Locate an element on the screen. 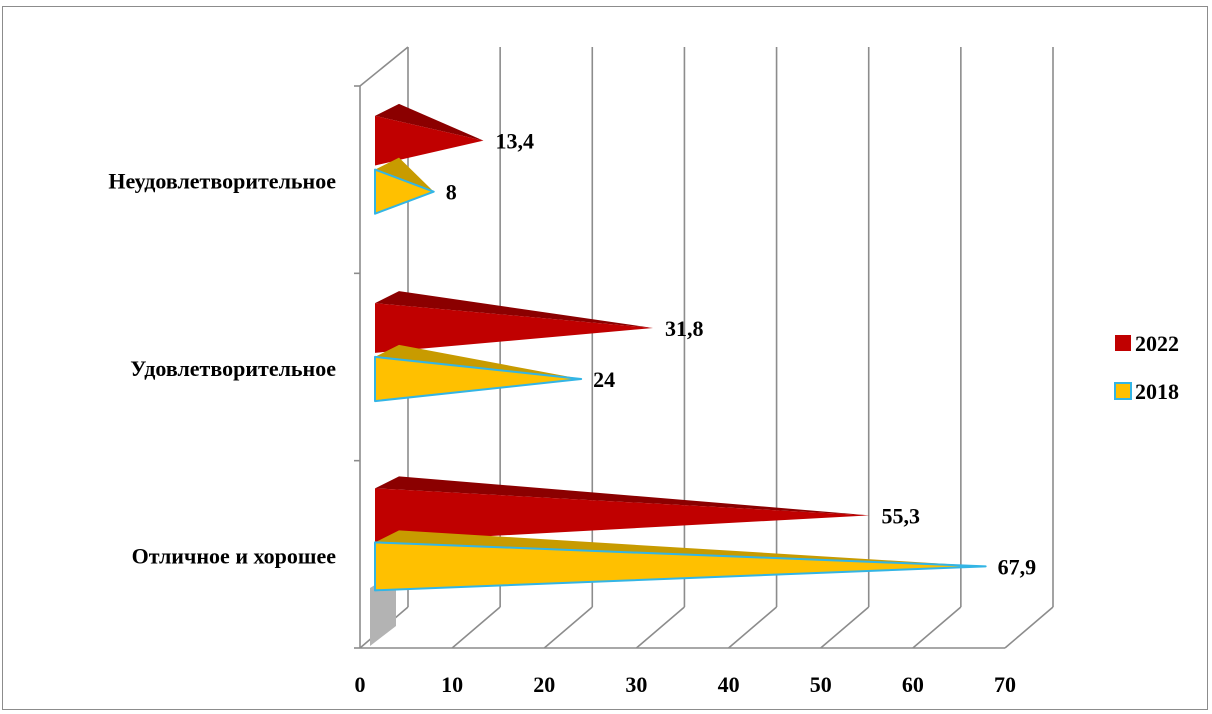 This screenshot has height=714, width=1212. x-tick-label: 50 is located at coordinates (821, 684).